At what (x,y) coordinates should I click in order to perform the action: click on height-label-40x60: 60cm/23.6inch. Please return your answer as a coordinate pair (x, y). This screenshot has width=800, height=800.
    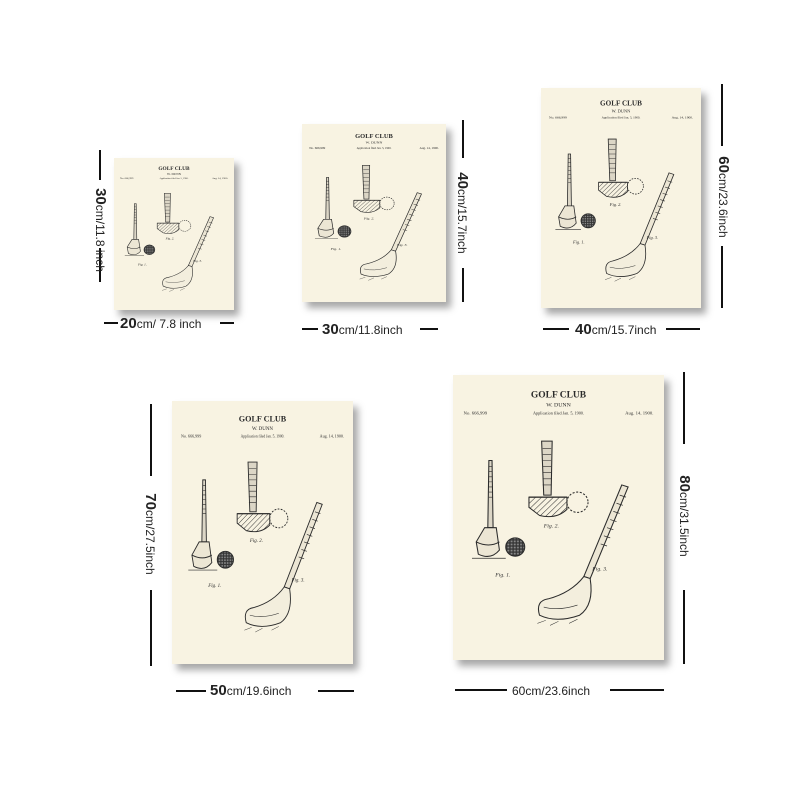
    Looking at the image, I should click on (723, 197).